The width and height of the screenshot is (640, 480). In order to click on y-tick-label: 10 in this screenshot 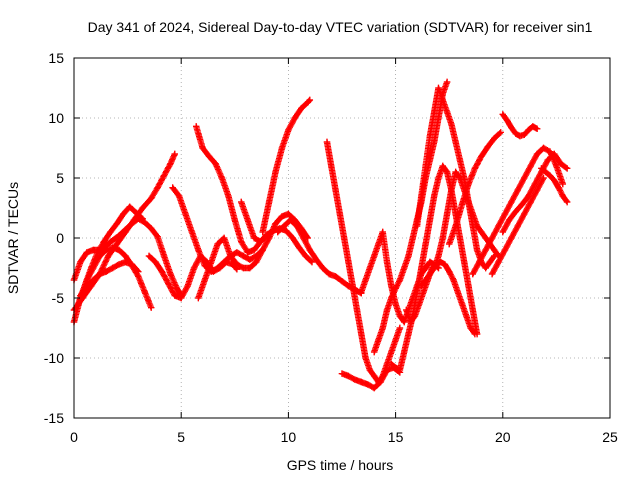, I will do `click(56, 118)`.